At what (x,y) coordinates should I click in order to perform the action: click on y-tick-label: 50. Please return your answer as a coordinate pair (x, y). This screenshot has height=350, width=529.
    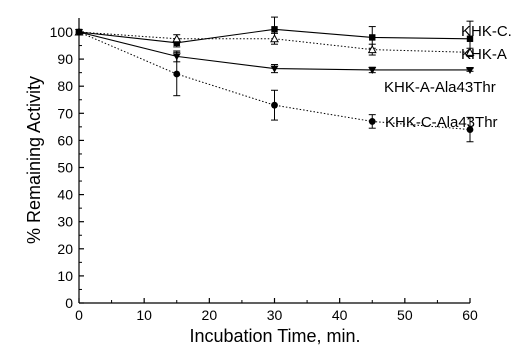
    Looking at the image, I should click on (65, 168).